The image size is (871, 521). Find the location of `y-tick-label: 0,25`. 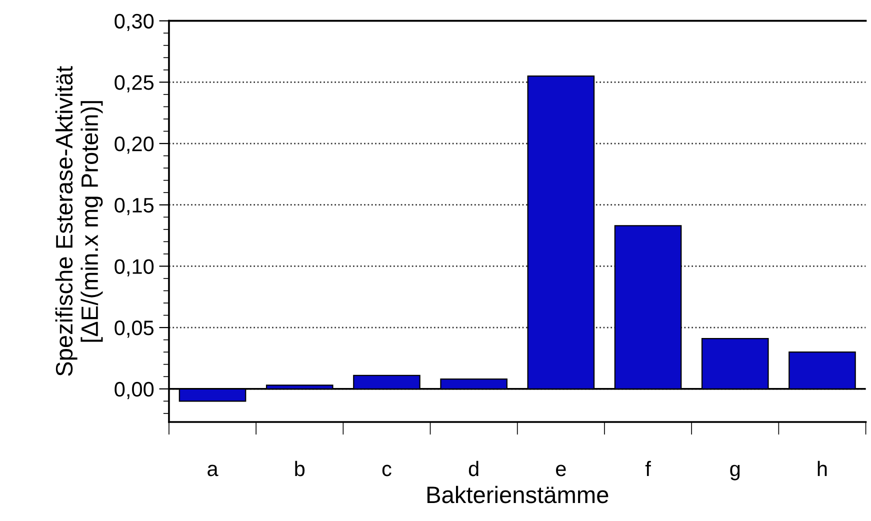

y-tick-label: 0,25 is located at coordinates (134, 83).